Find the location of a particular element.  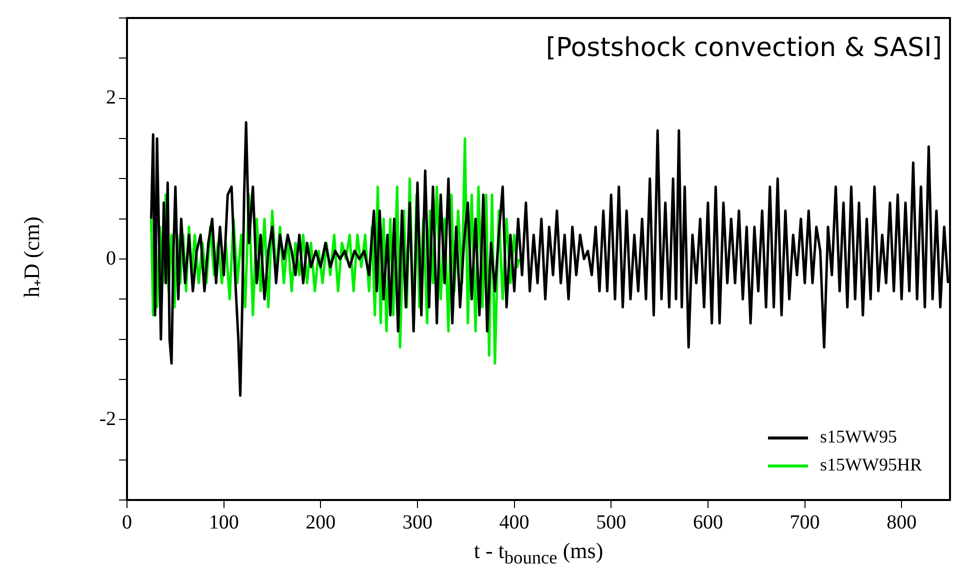

y-tick-label: -2 is located at coordinates (107, 419).